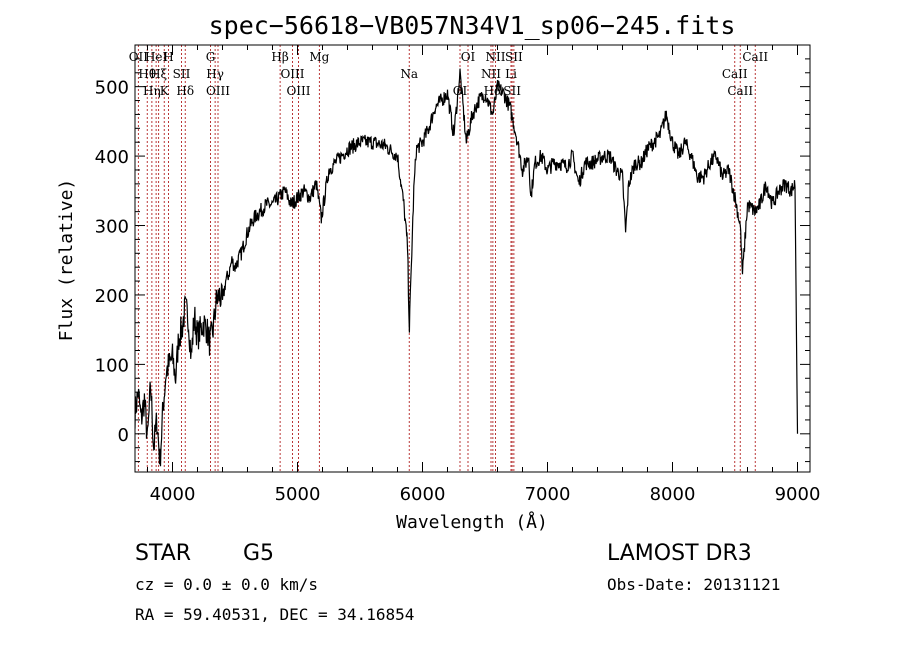  Describe the element at coordinates (152, 91) in the screenshot. I see `marker-label: Hη` at that location.